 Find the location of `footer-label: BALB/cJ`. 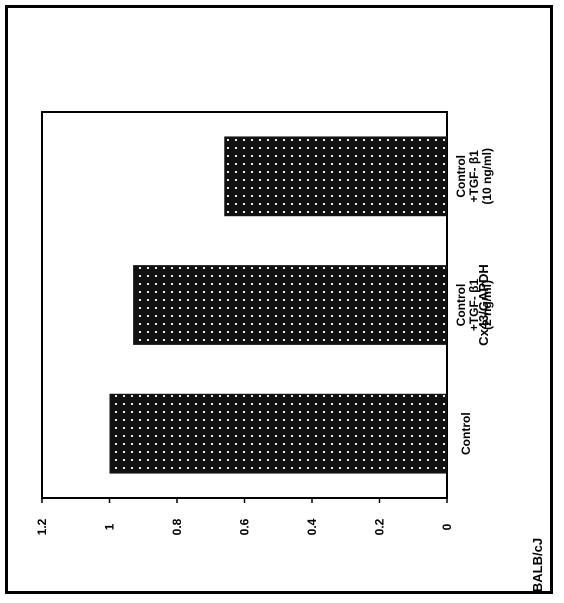

footer-label: BALB/cJ is located at coordinates (537, 565).